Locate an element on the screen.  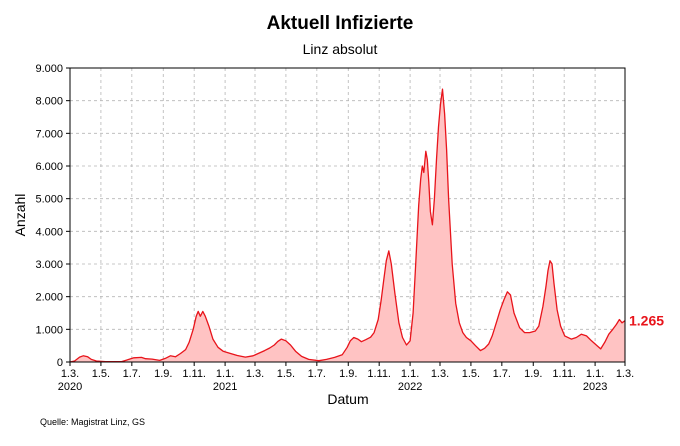
y-tick-label: 2.000 is located at coordinates (49, 298).